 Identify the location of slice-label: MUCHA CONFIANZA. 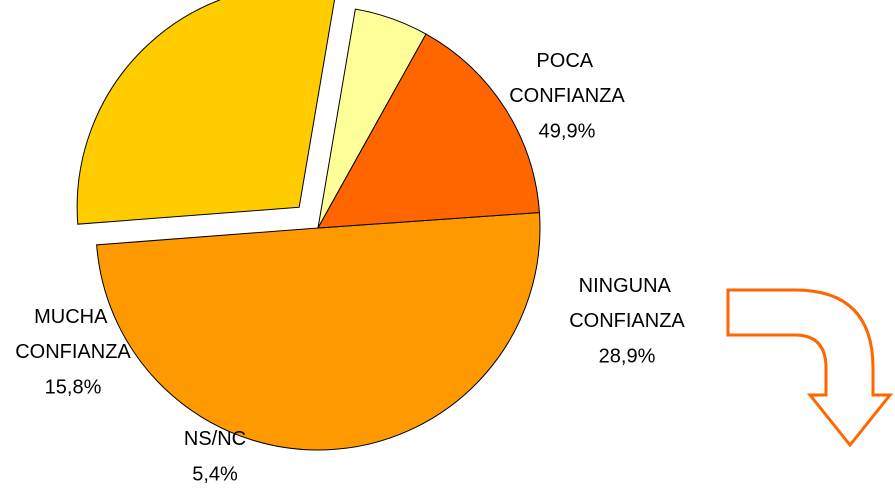
(73, 334).